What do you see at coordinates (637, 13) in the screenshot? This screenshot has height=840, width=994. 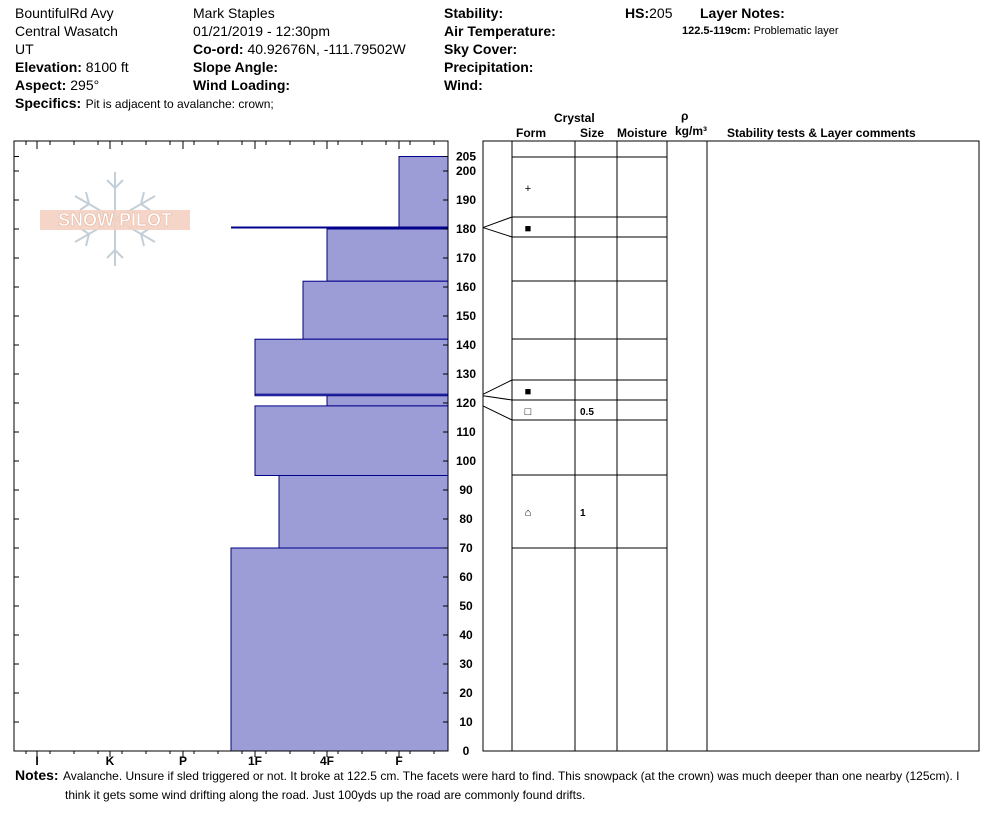 I see `hs-label: HS:` at bounding box center [637, 13].